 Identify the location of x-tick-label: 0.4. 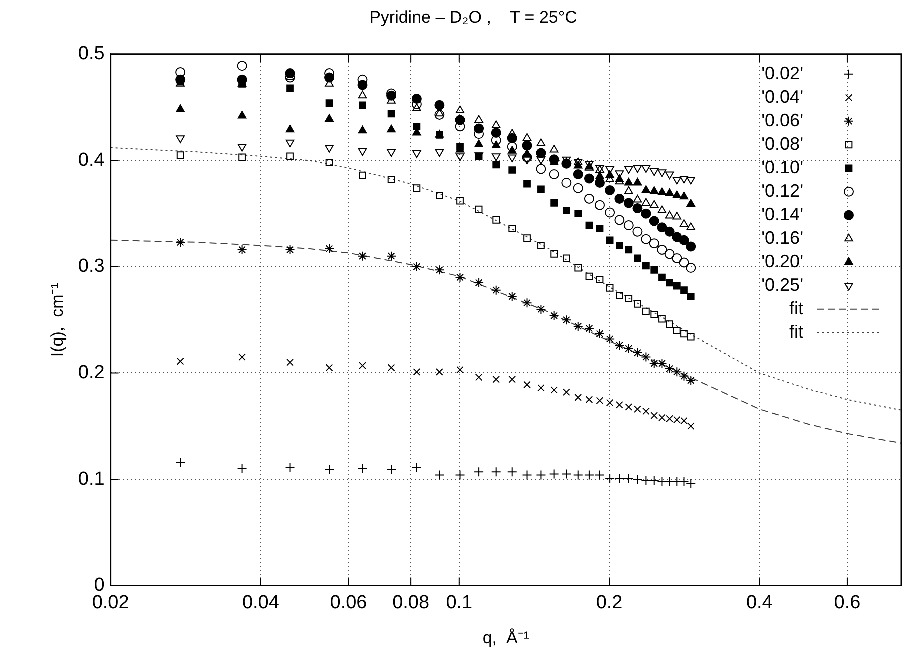
(760, 603).